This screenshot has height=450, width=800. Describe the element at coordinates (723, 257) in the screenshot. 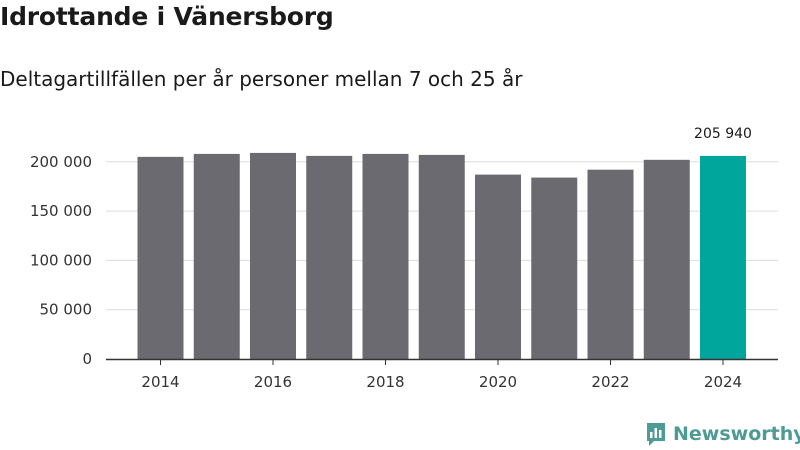

I see `bar-2024` at that location.